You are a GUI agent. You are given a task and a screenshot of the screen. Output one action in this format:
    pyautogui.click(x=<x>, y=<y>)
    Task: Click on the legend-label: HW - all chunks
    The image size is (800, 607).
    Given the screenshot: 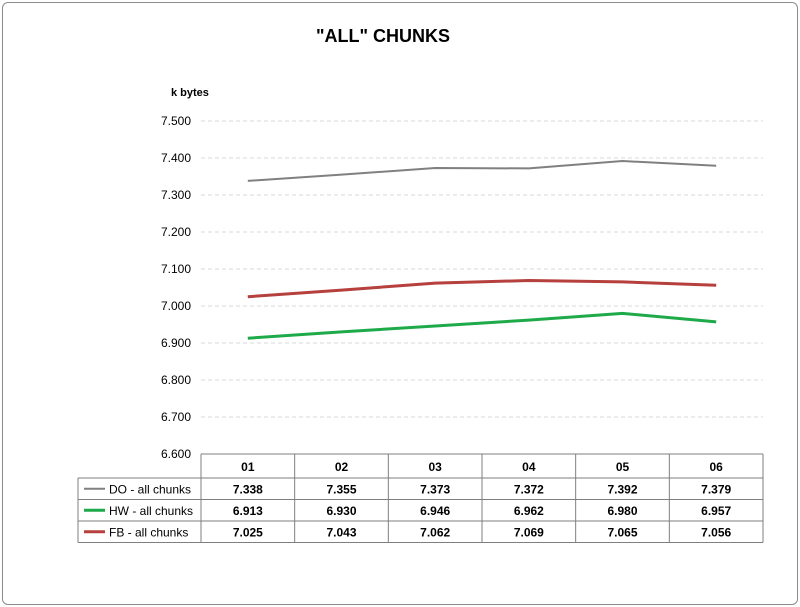 What is the action you would take?
    pyautogui.click(x=151, y=511)
    